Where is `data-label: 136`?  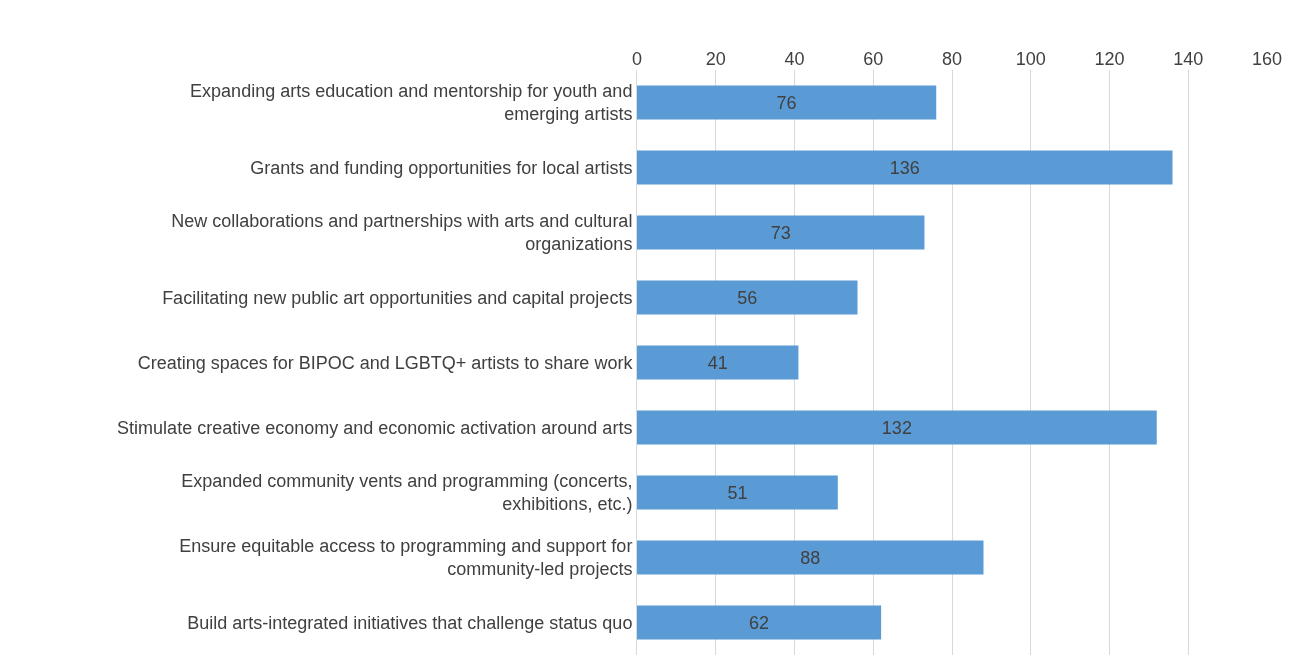 data-label: 136 is located at coordinates (904, 167).